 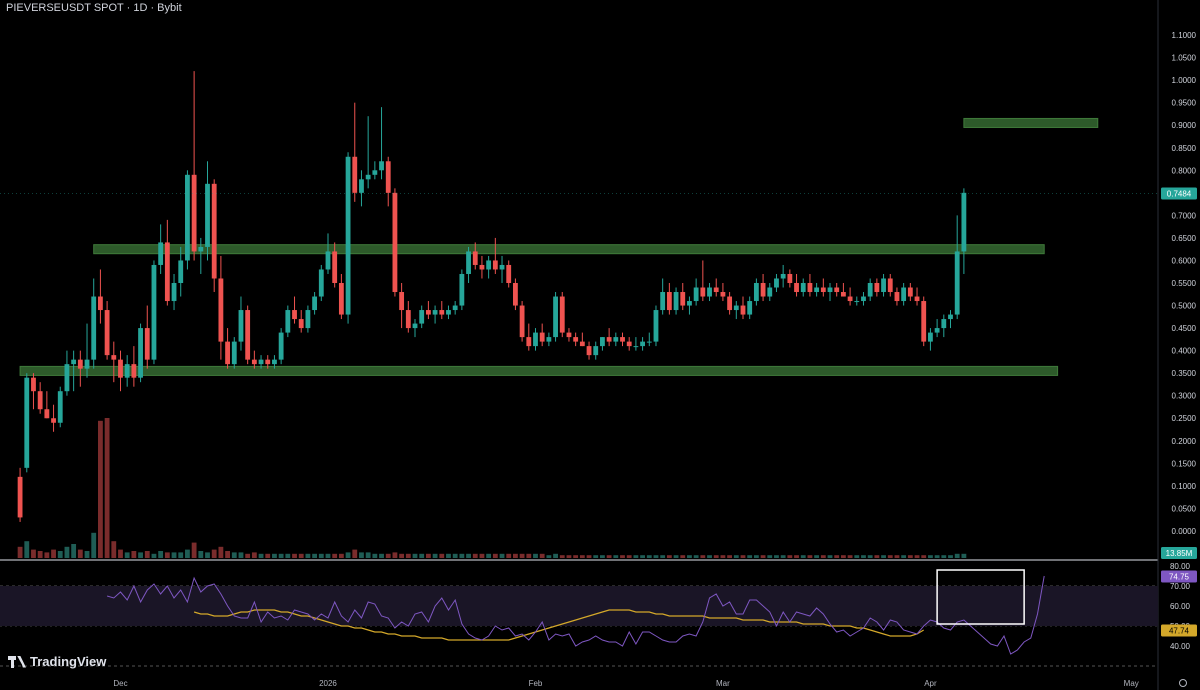 What do you see at coordinates (650, 683) in the screenshot?
I see `time-axis: Dec 2026 Feb Mar Apr May` at bounding box center [650, 683].